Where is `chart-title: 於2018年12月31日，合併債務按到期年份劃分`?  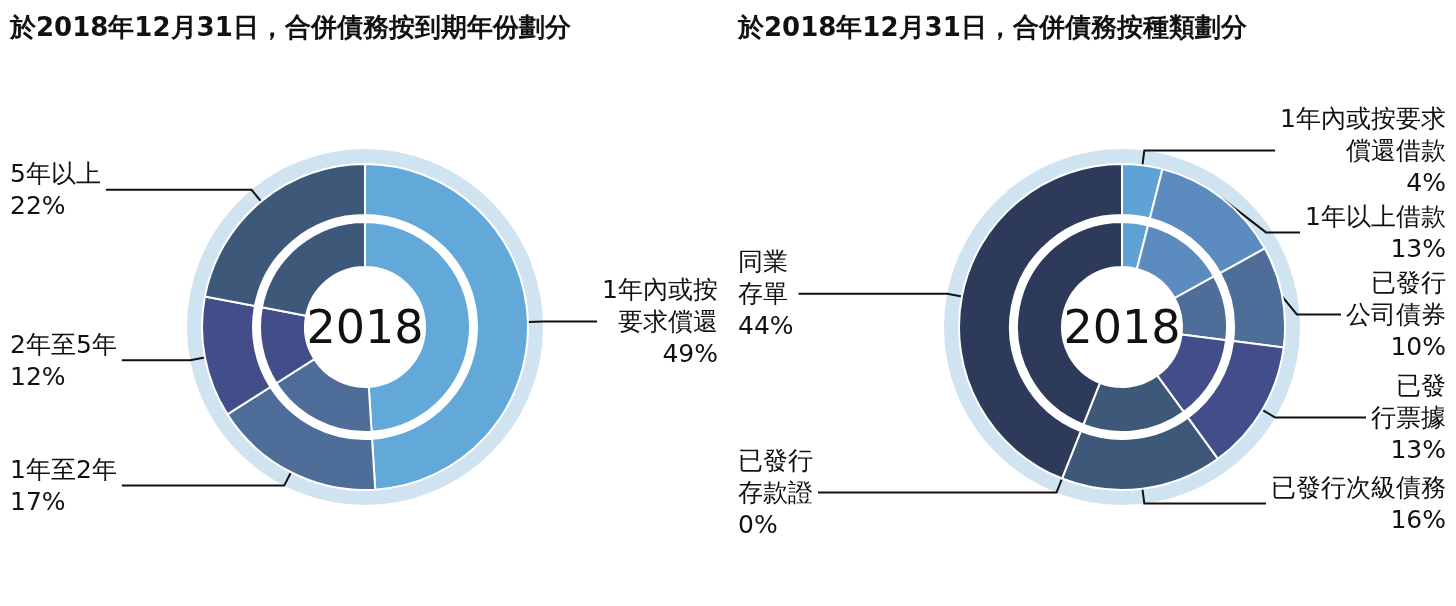
chart-title: 於2018年12月31日，合併債務按到期年份劃分 is located at coordinates (290, 27).